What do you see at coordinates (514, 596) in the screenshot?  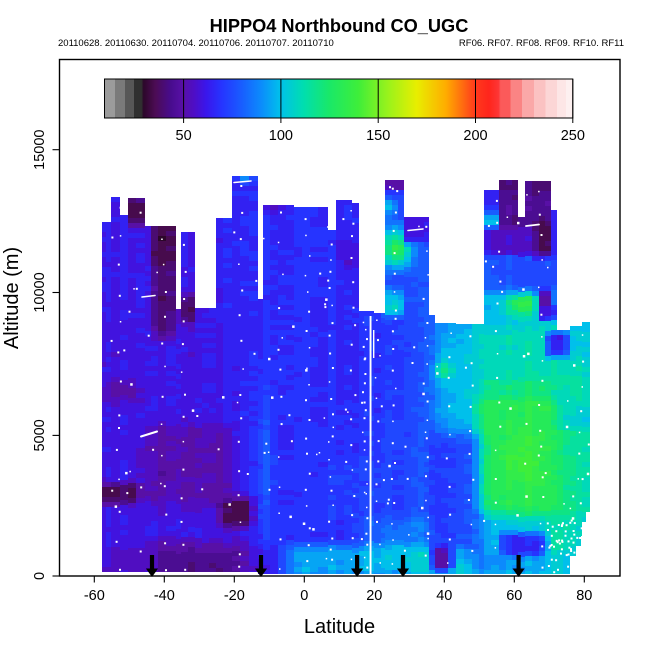 I see `svg-text: 60` at bounding box center [514, 596].